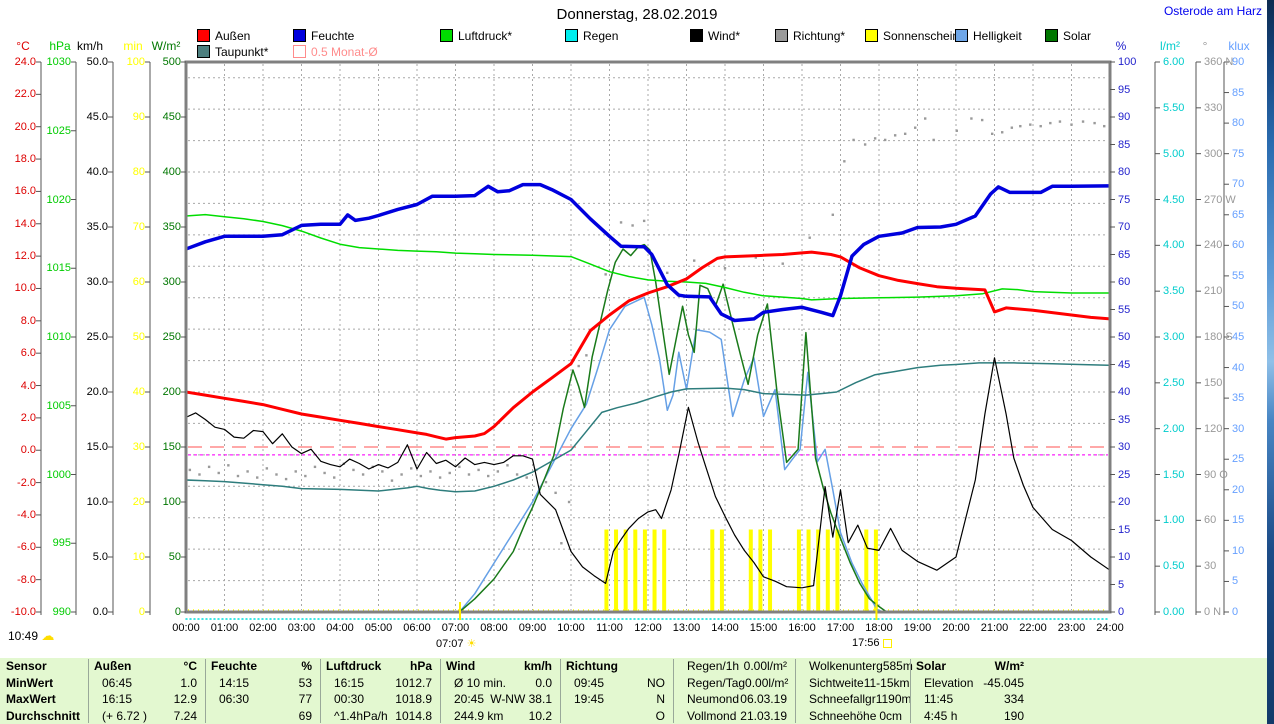 The height and width of the screenshot is (724, 1274). I want to click on axis-tick-label: -6.0, so click(26, 547).